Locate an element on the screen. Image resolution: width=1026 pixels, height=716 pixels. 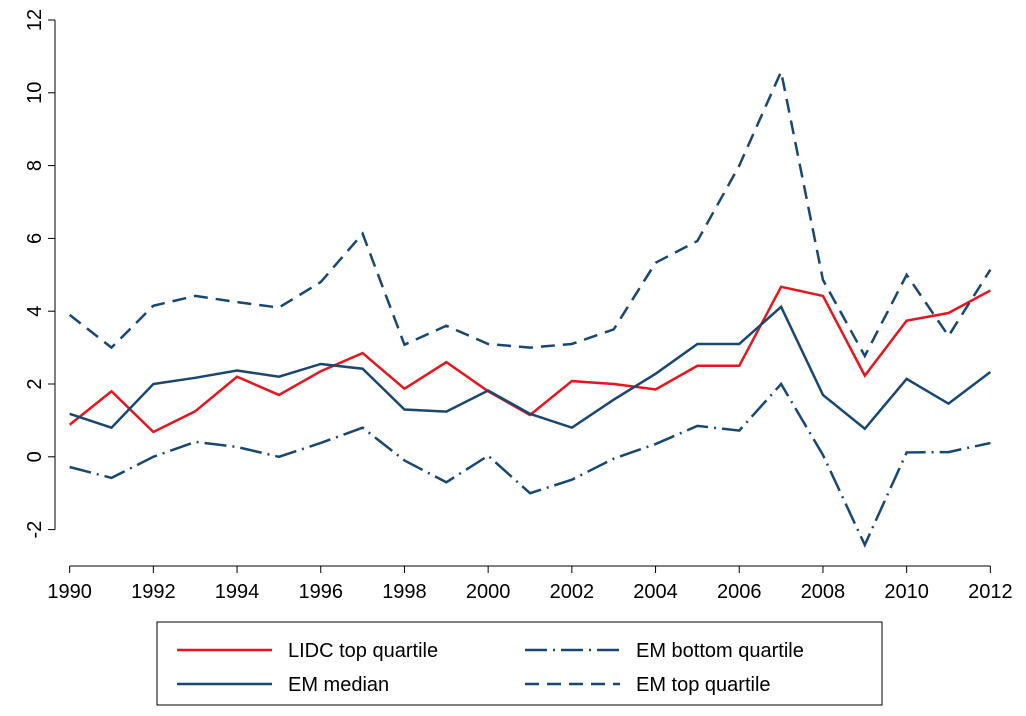
x-tick-label: 1992 is located at coordinates (153, 592).